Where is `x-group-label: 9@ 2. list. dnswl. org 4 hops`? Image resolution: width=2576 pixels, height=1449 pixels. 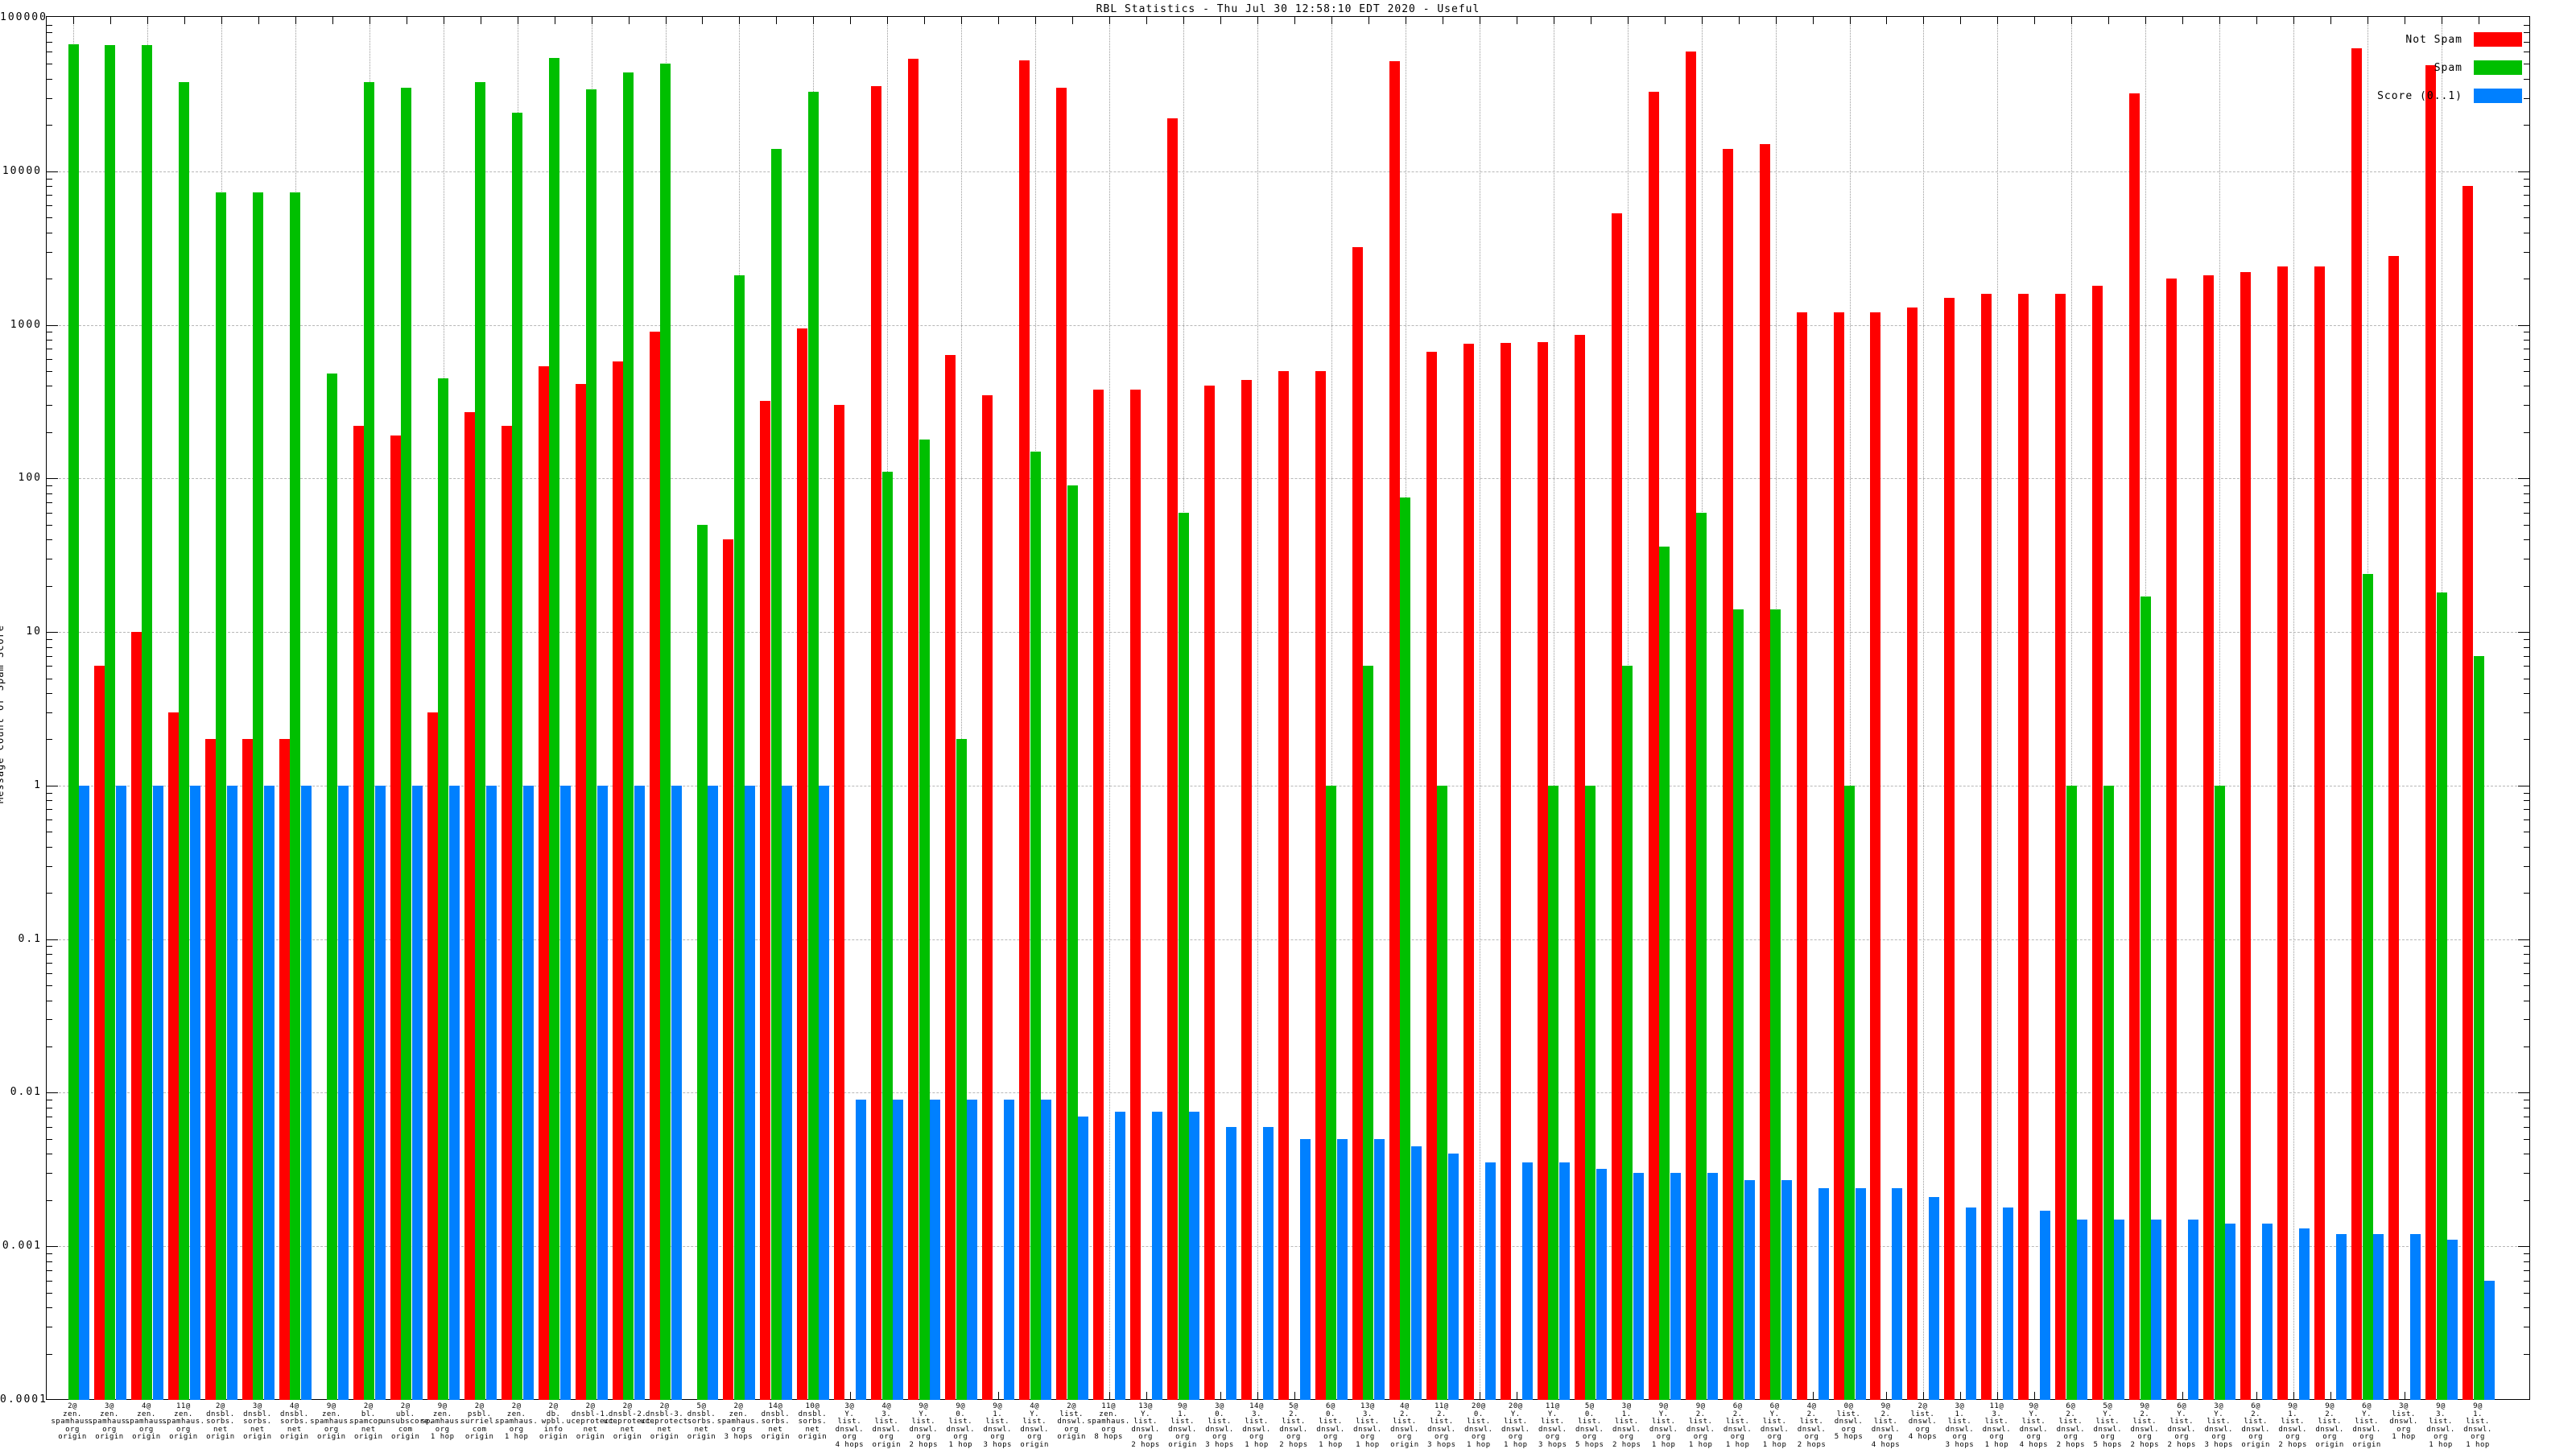 x-group-label: 9@ 2. list. dnswl. org 4 hops is located at coordinates (1886, 1425).